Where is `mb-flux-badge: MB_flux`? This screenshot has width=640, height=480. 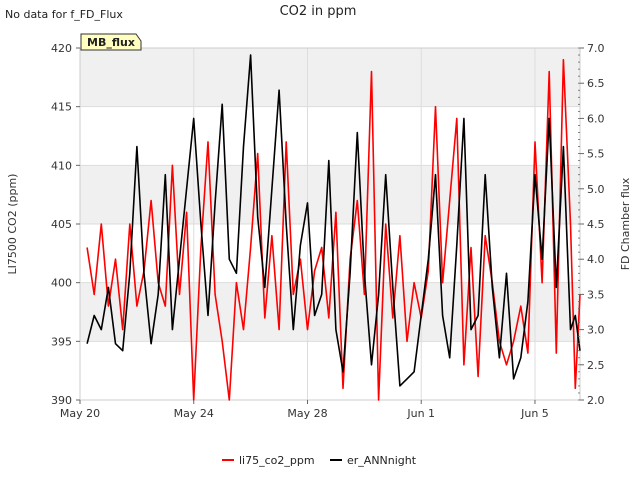 mb-flux-badge: MB_flux is located at coordinates (111, 42).